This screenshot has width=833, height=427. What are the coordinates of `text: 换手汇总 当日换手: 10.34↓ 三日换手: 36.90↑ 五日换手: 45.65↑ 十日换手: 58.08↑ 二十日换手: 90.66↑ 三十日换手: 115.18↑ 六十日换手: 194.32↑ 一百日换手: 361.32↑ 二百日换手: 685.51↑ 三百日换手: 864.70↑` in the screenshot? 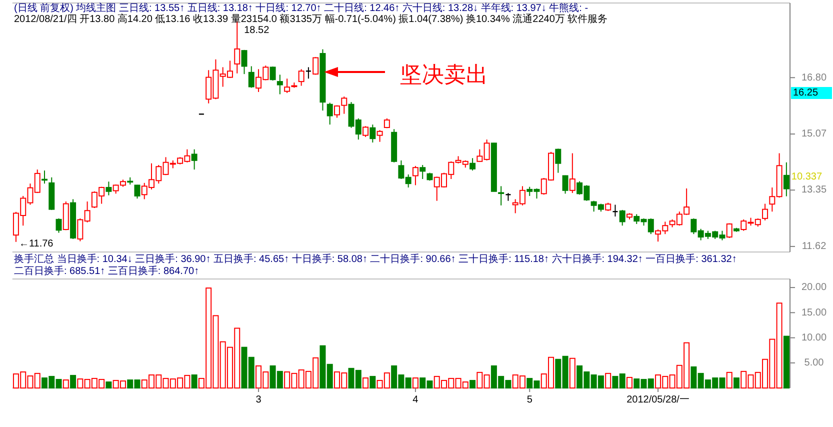 It's located at (375, 265).